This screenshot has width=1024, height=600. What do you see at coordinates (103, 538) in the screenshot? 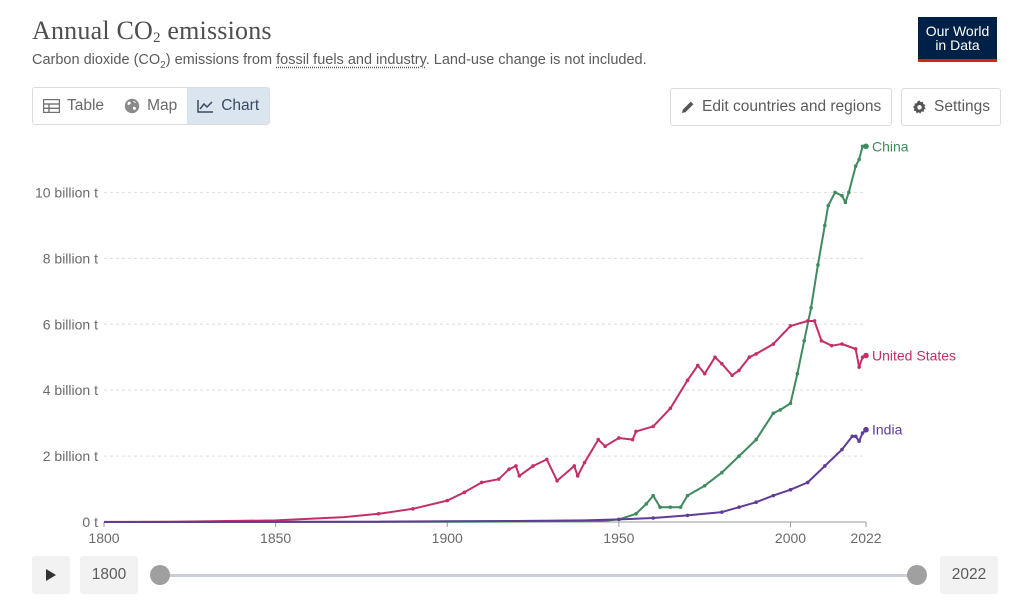
I see `x-tick-label: 1800` at bounding box center [103, 538].